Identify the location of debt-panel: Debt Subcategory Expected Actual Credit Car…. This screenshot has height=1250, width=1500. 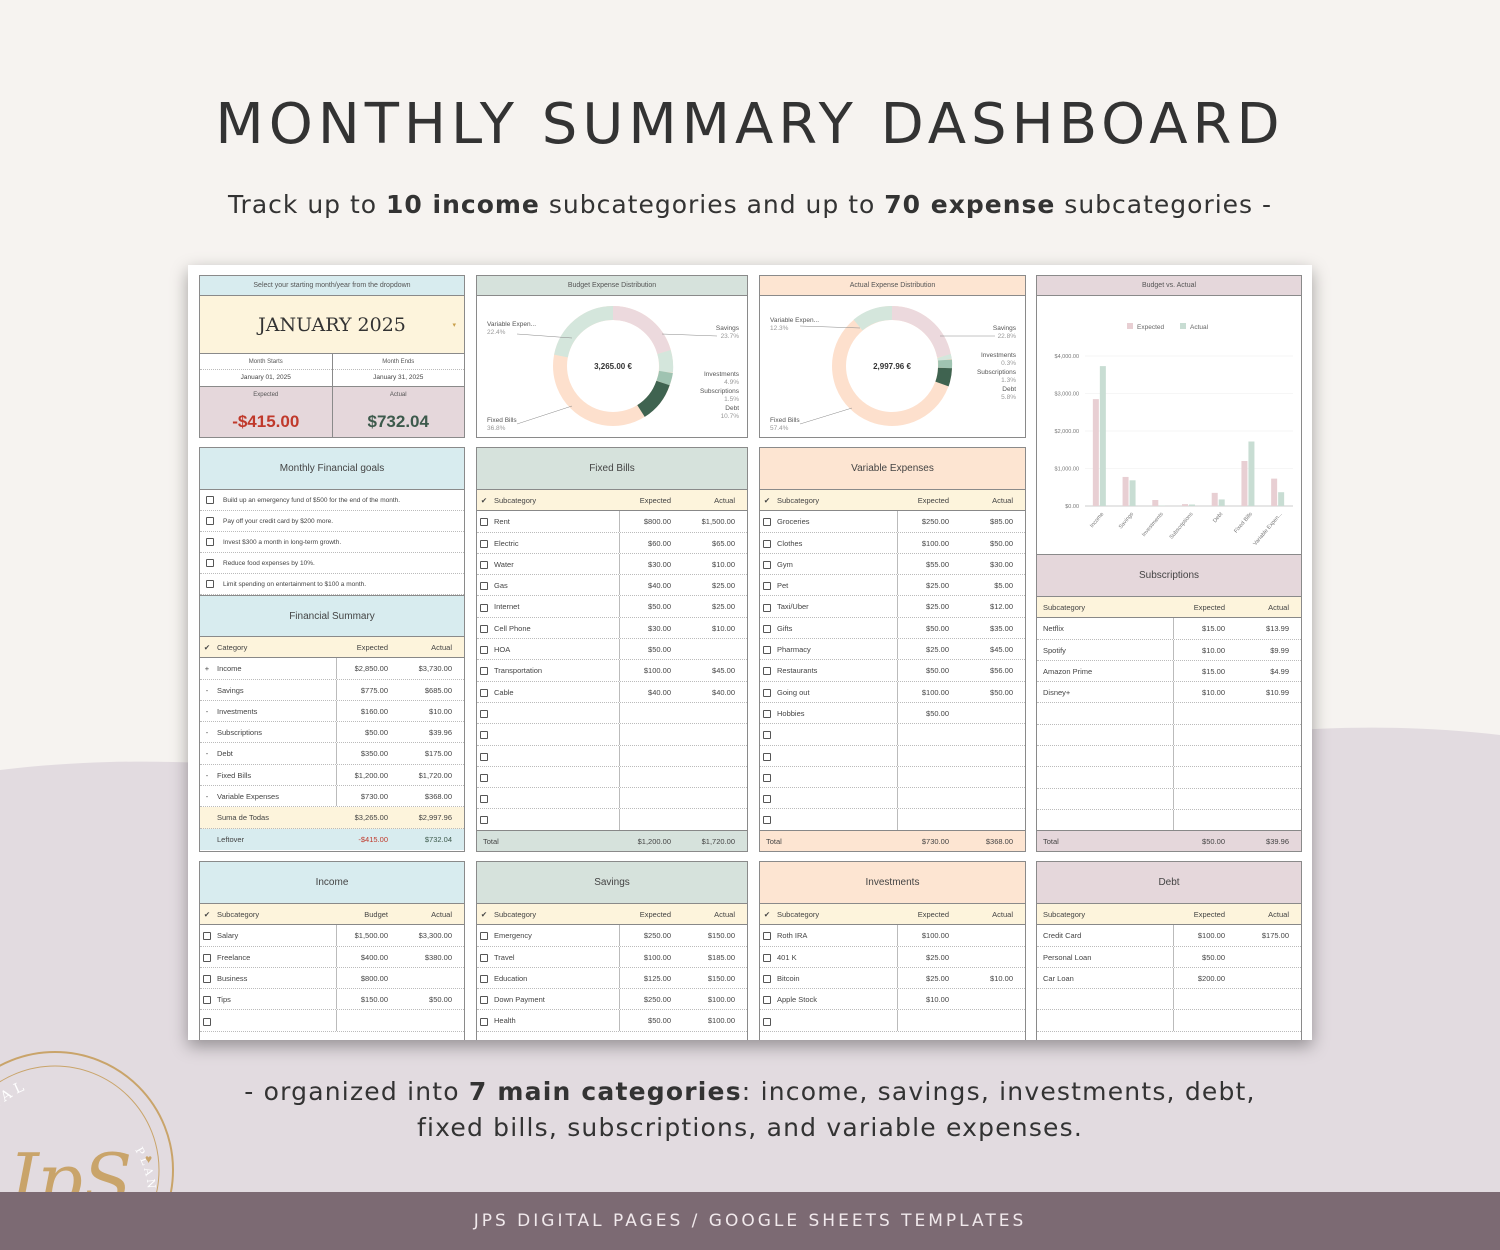
(1169, 950).